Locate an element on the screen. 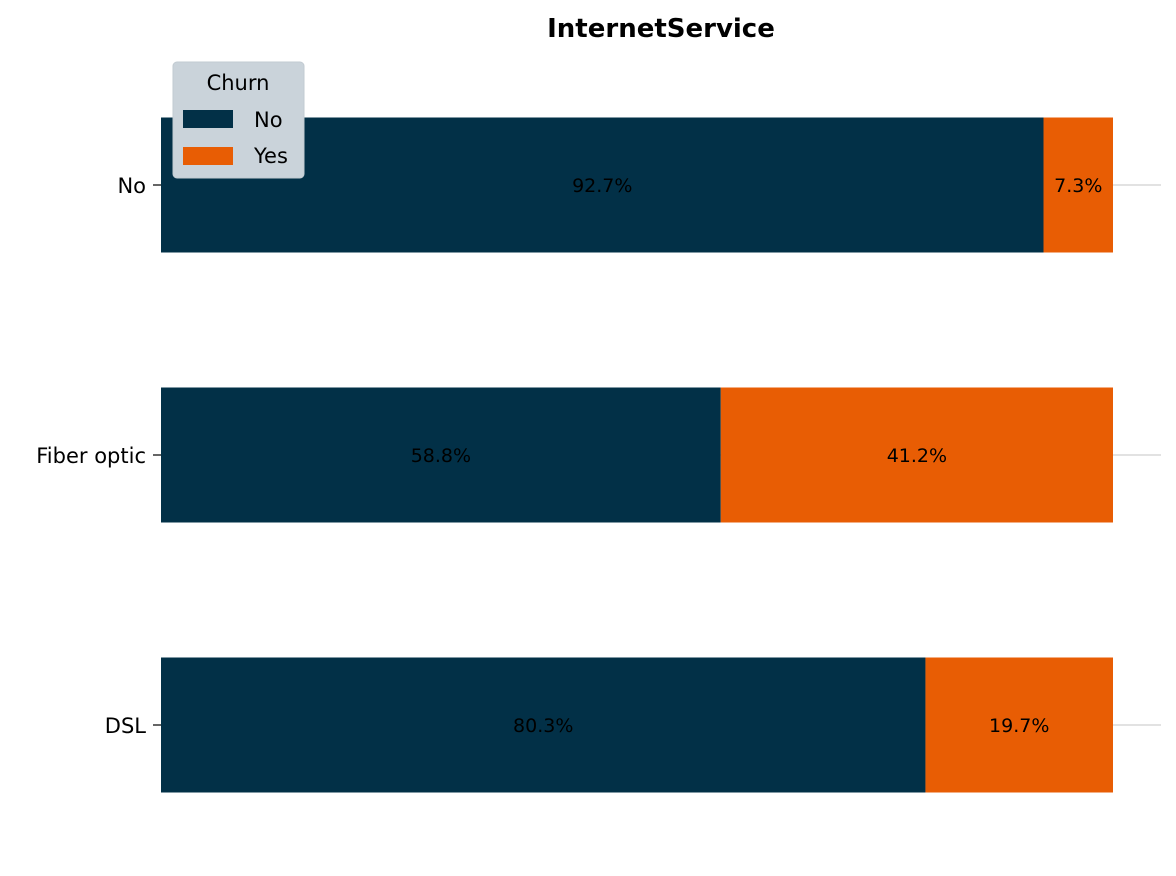  bar-label-no-no: 92.7% is located at coordinates (602, 186).